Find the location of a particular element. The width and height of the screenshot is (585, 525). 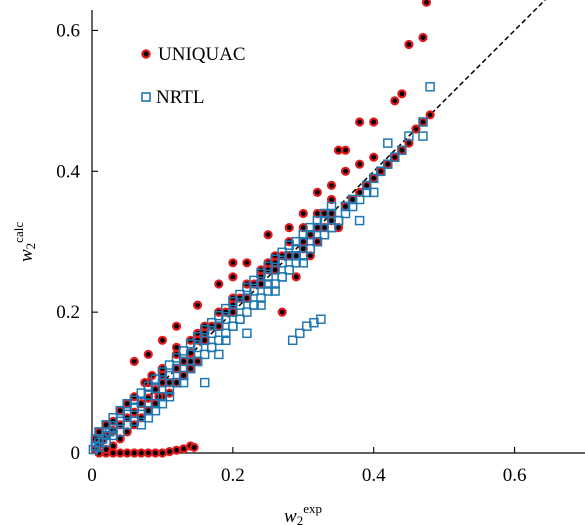

svg-text: w2exp is located at coordinates (303, 513).